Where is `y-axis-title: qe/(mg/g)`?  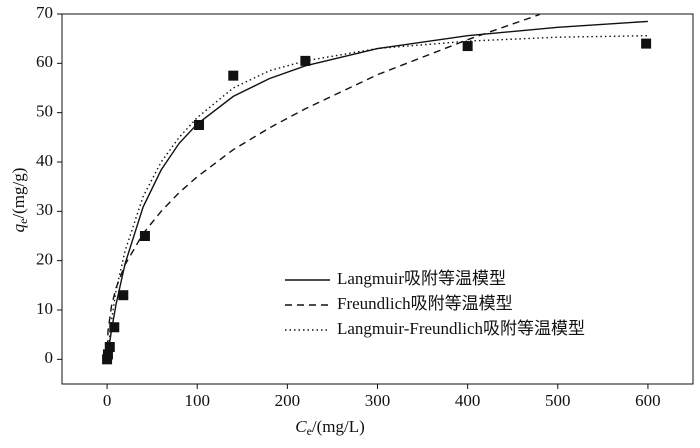 y-axis-title: qe/(mg/g) is located at coordinates (19, 200).